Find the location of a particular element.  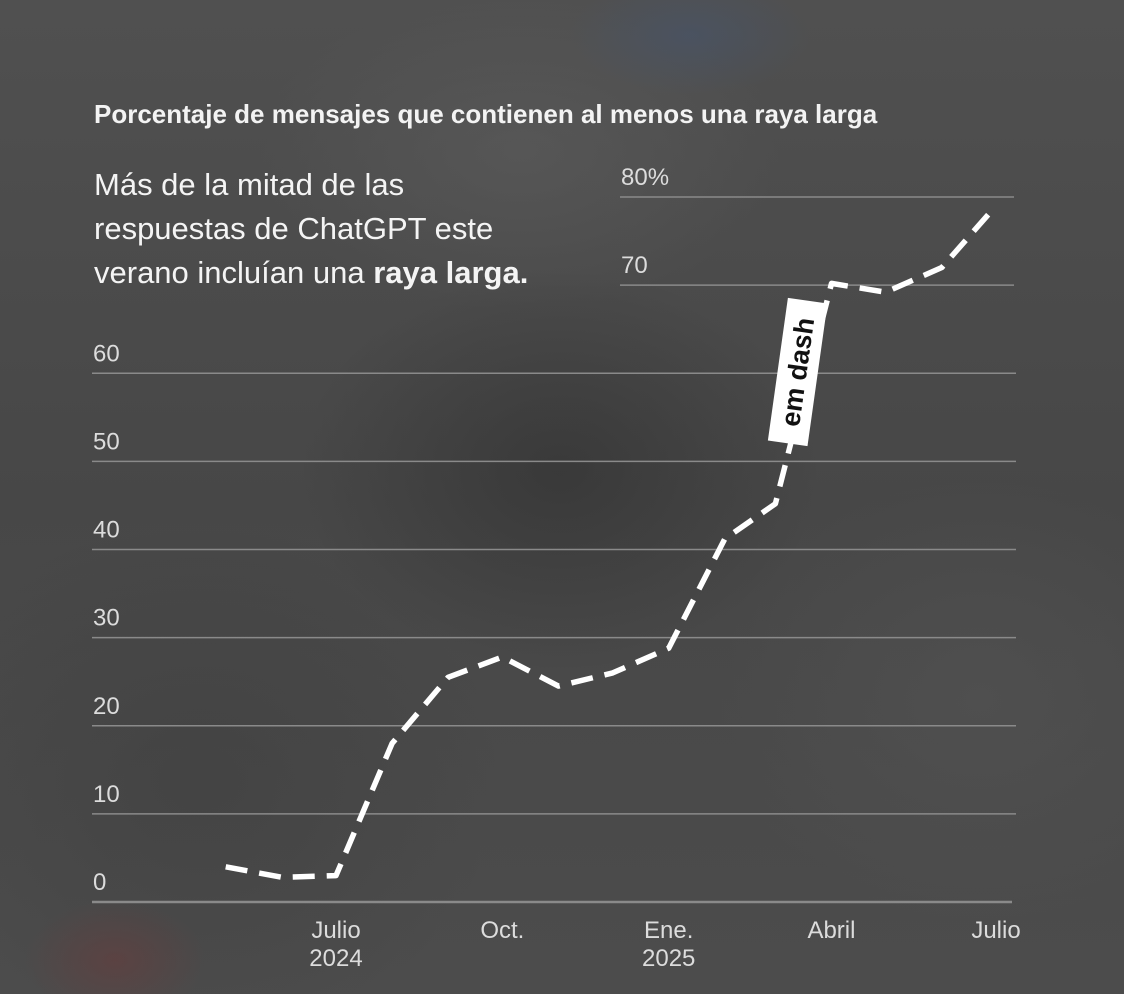

em-dash-annotation: em dash is located at coordinates (797, 372).